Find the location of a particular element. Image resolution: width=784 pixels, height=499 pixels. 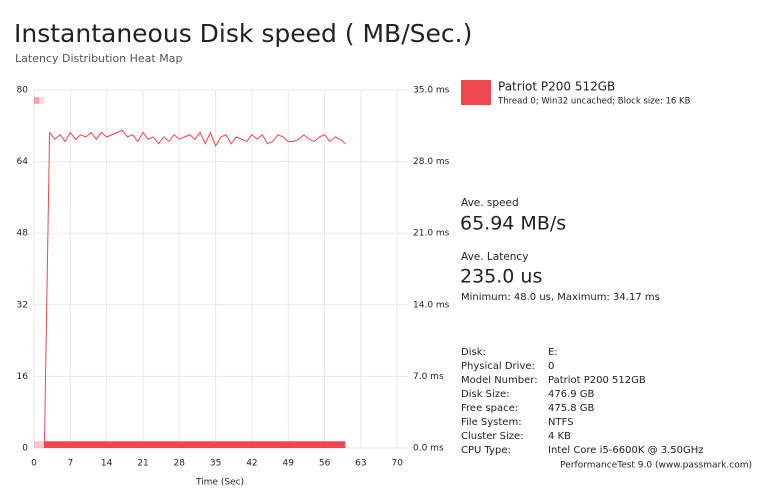

y2-tick-label: 0.0 ms is located at coordinates (428, 449).